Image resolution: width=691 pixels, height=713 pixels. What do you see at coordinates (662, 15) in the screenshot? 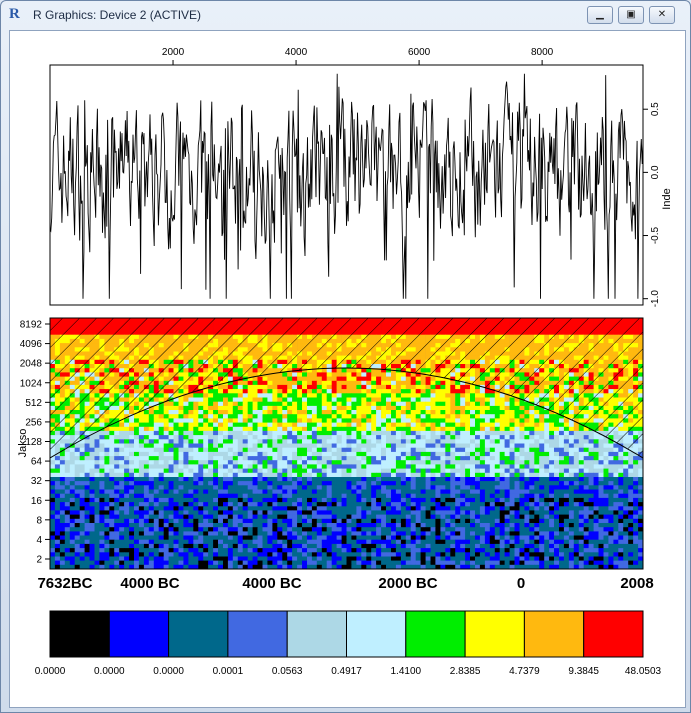
I see `close-button: ✕` at bounding box center [662, 15].